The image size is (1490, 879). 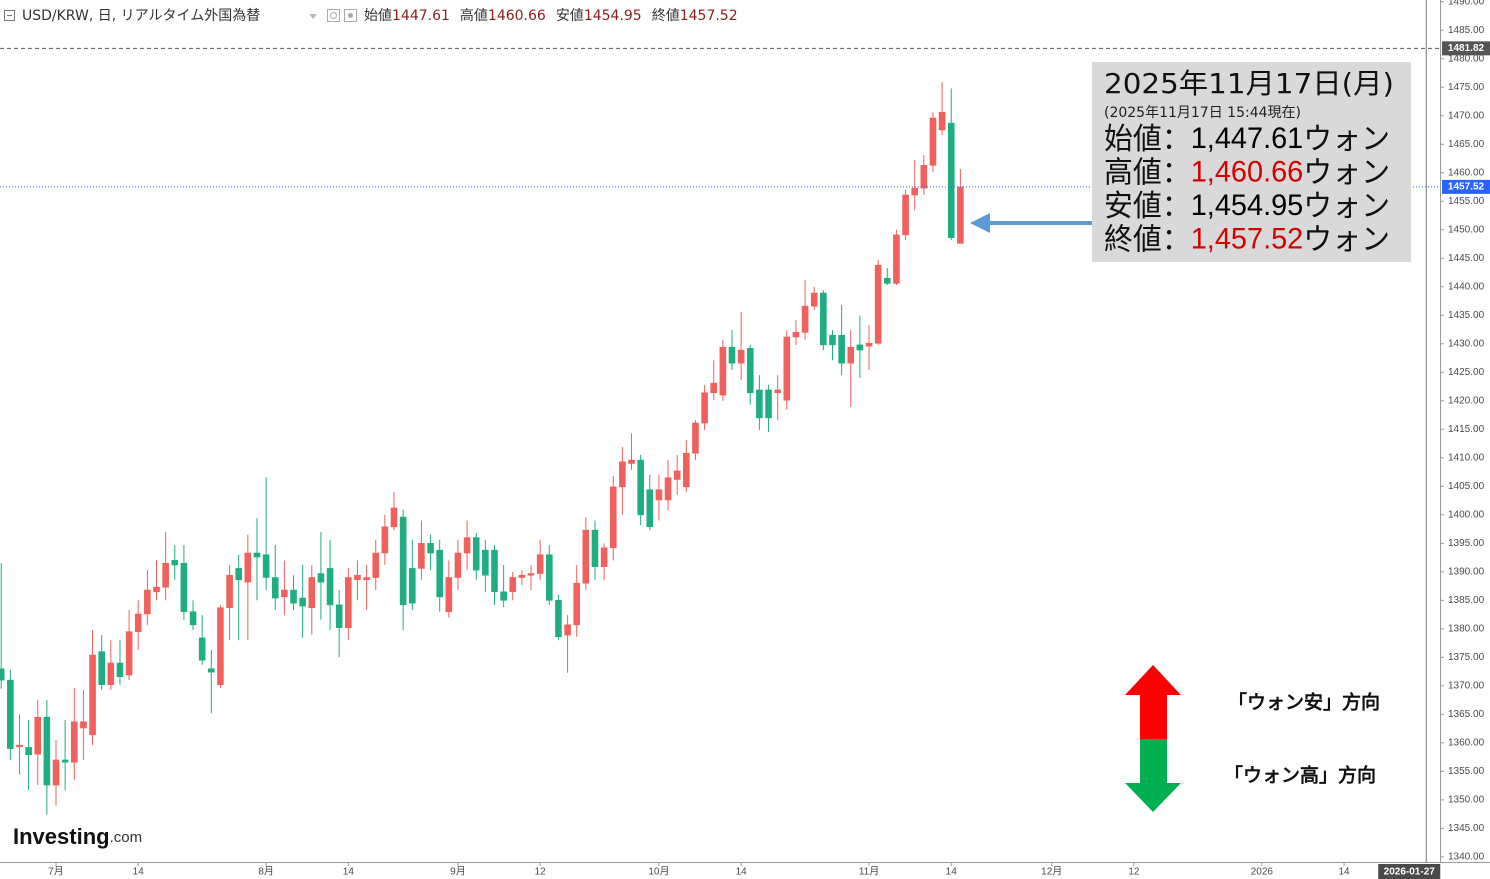 I want to click on info-box, so click(x=1251, y=162).